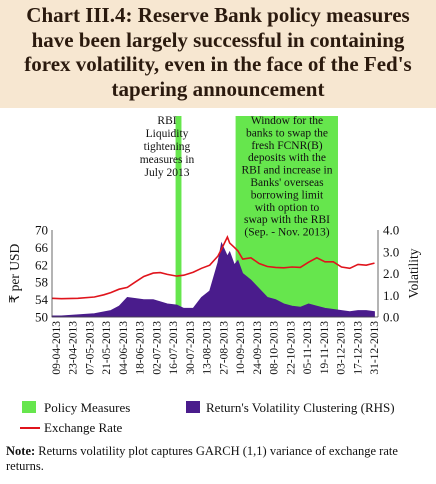 The height and width of the screenshot is (484, 436). I want to click on annotation-rbi-line: Liquidity, so click(167, 134).